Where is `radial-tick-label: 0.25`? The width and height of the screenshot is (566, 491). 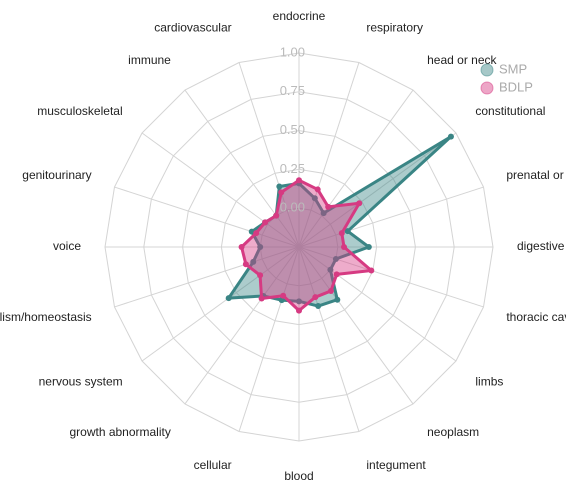
radial-tick-label: 0.25 is located at coordinates (292, 168).